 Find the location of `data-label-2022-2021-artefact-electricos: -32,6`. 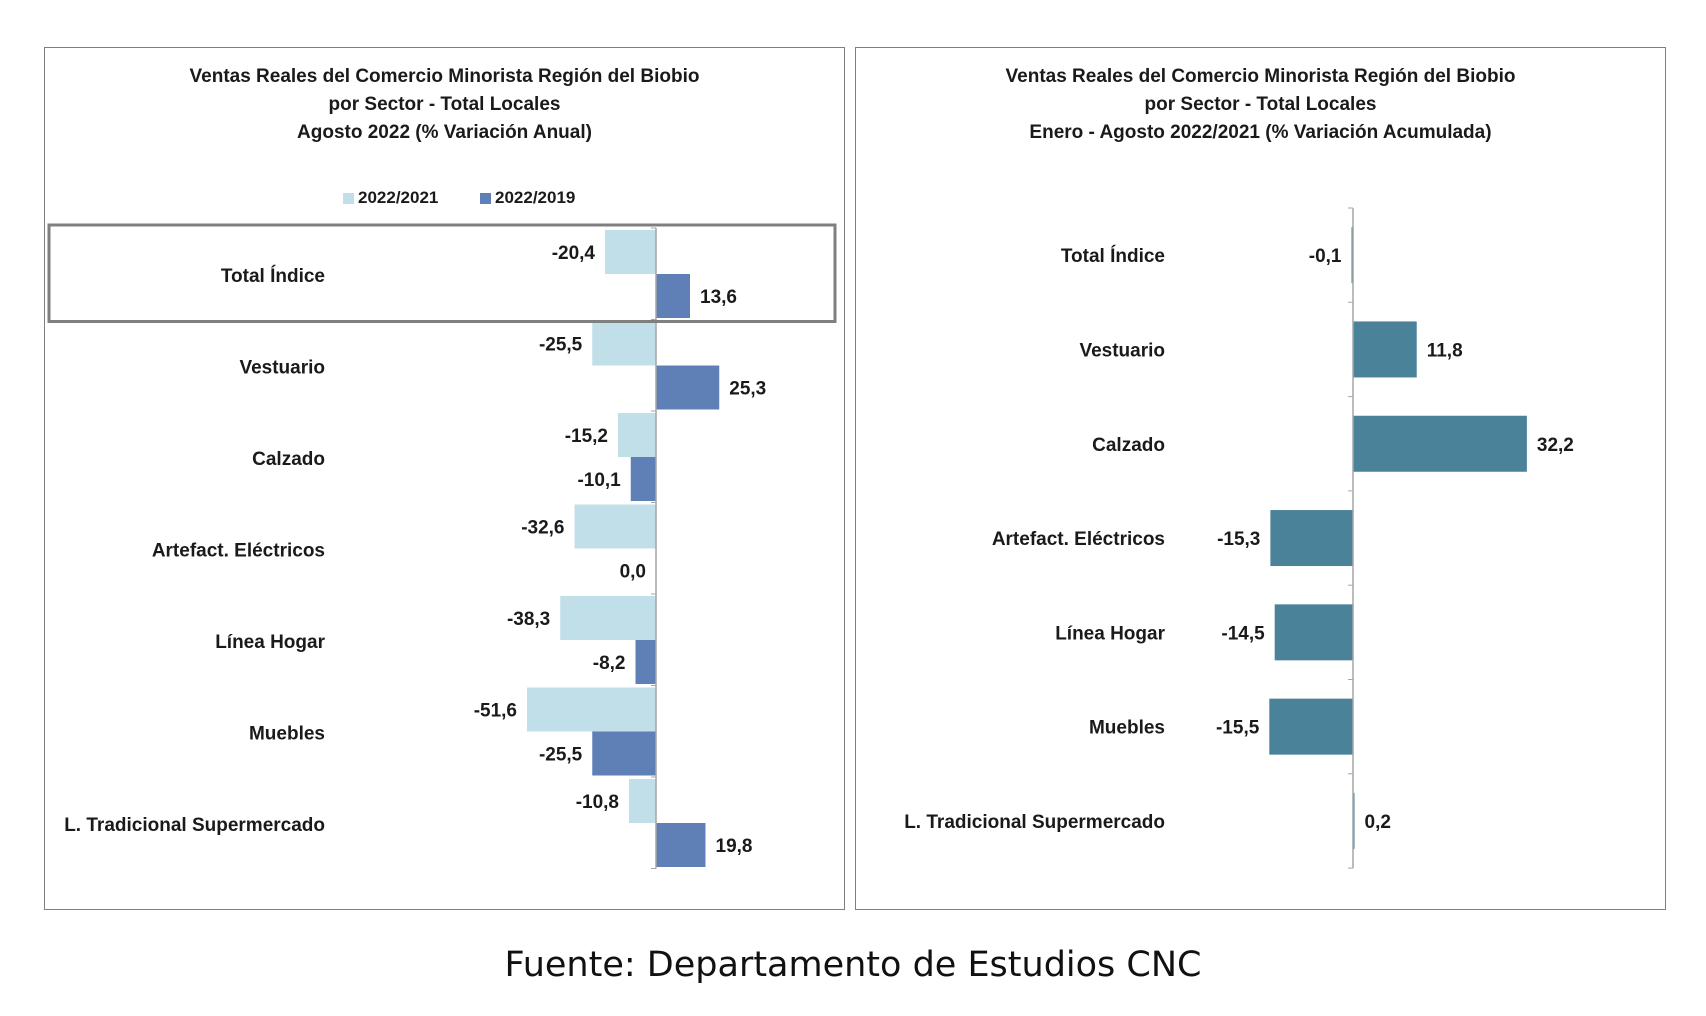

data-label-2022-2021-artefact-electricos: -32,6 is located at coordinates (542, 528).